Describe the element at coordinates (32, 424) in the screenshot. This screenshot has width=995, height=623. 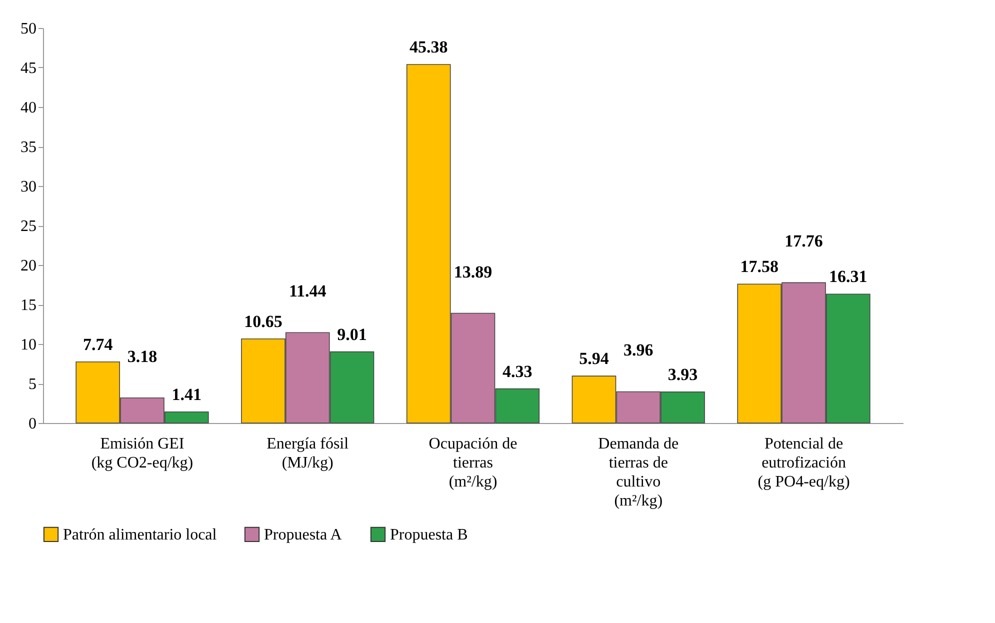
I see `y-tick-label: 0` at that location.